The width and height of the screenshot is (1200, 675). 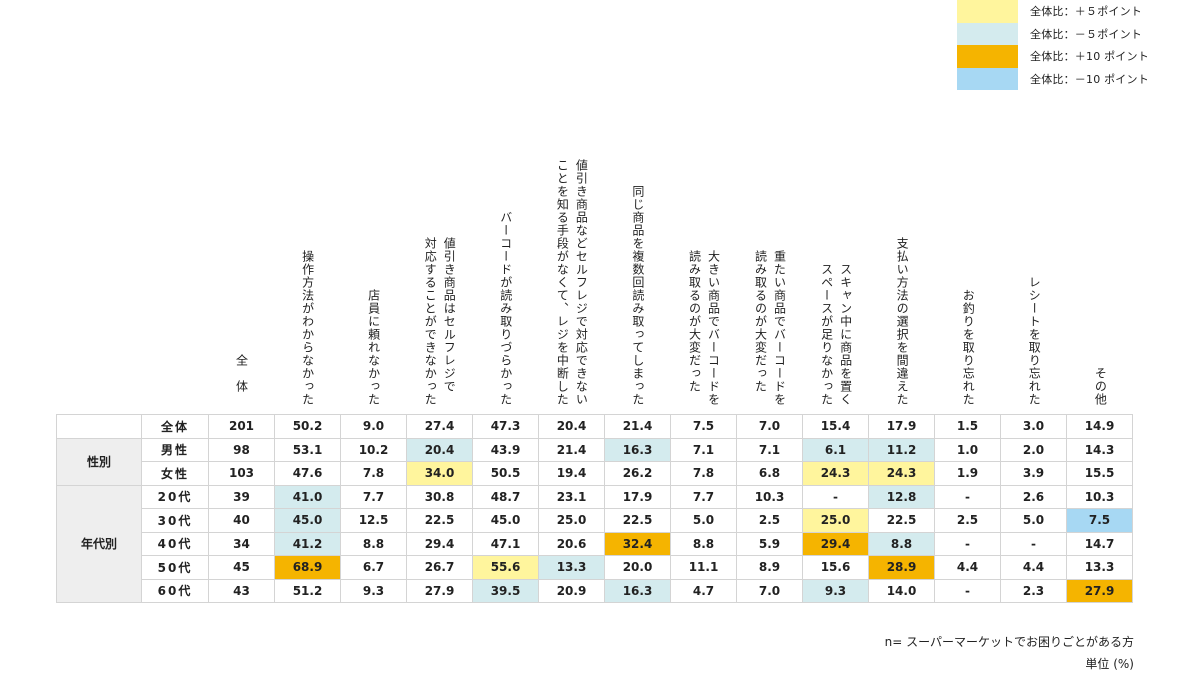 I want to click on percent-cell: 41.2, so click(x=307, y=543).